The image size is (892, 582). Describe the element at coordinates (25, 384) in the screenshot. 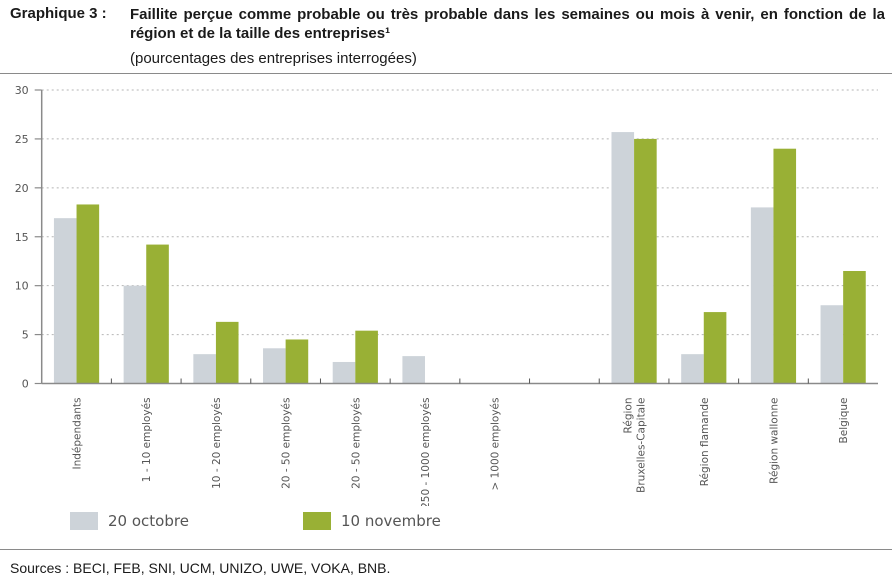

I see `y-tick-label: 0` at that location.